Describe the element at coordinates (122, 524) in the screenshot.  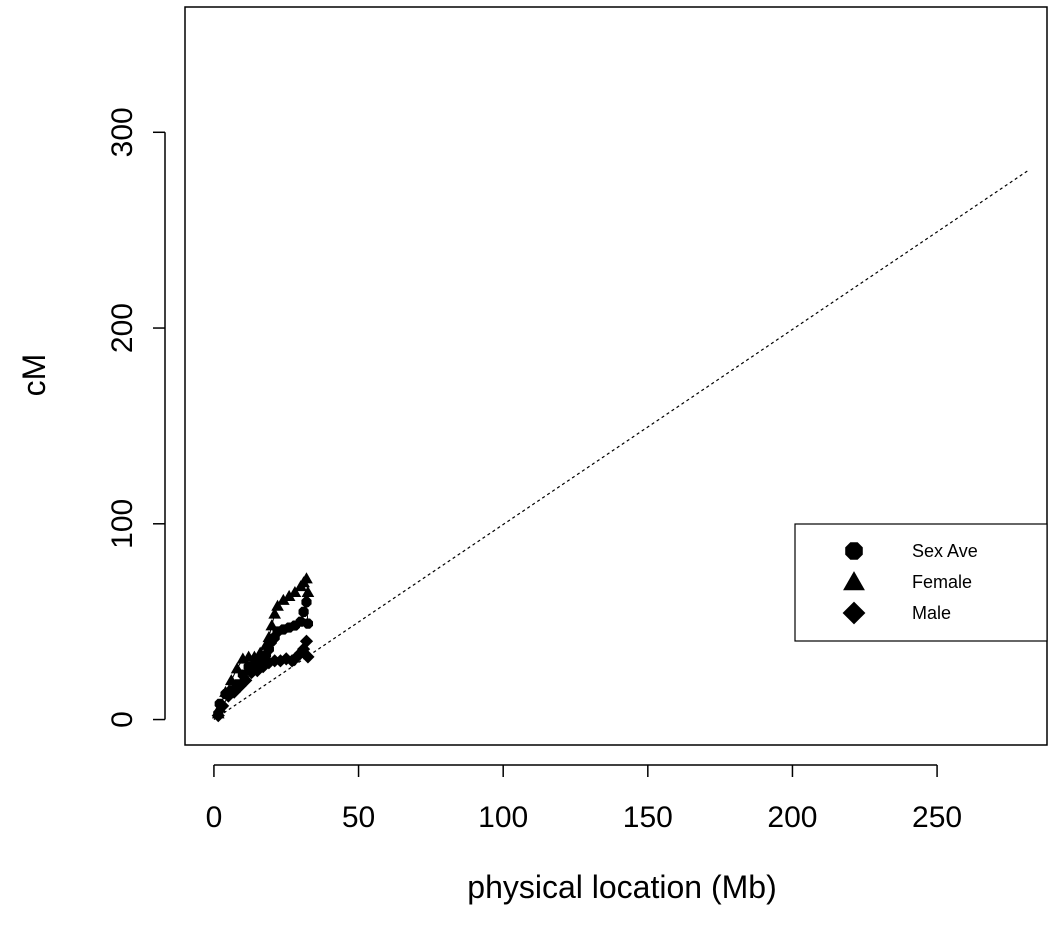
I see `y-tick-label: 100` at that location.